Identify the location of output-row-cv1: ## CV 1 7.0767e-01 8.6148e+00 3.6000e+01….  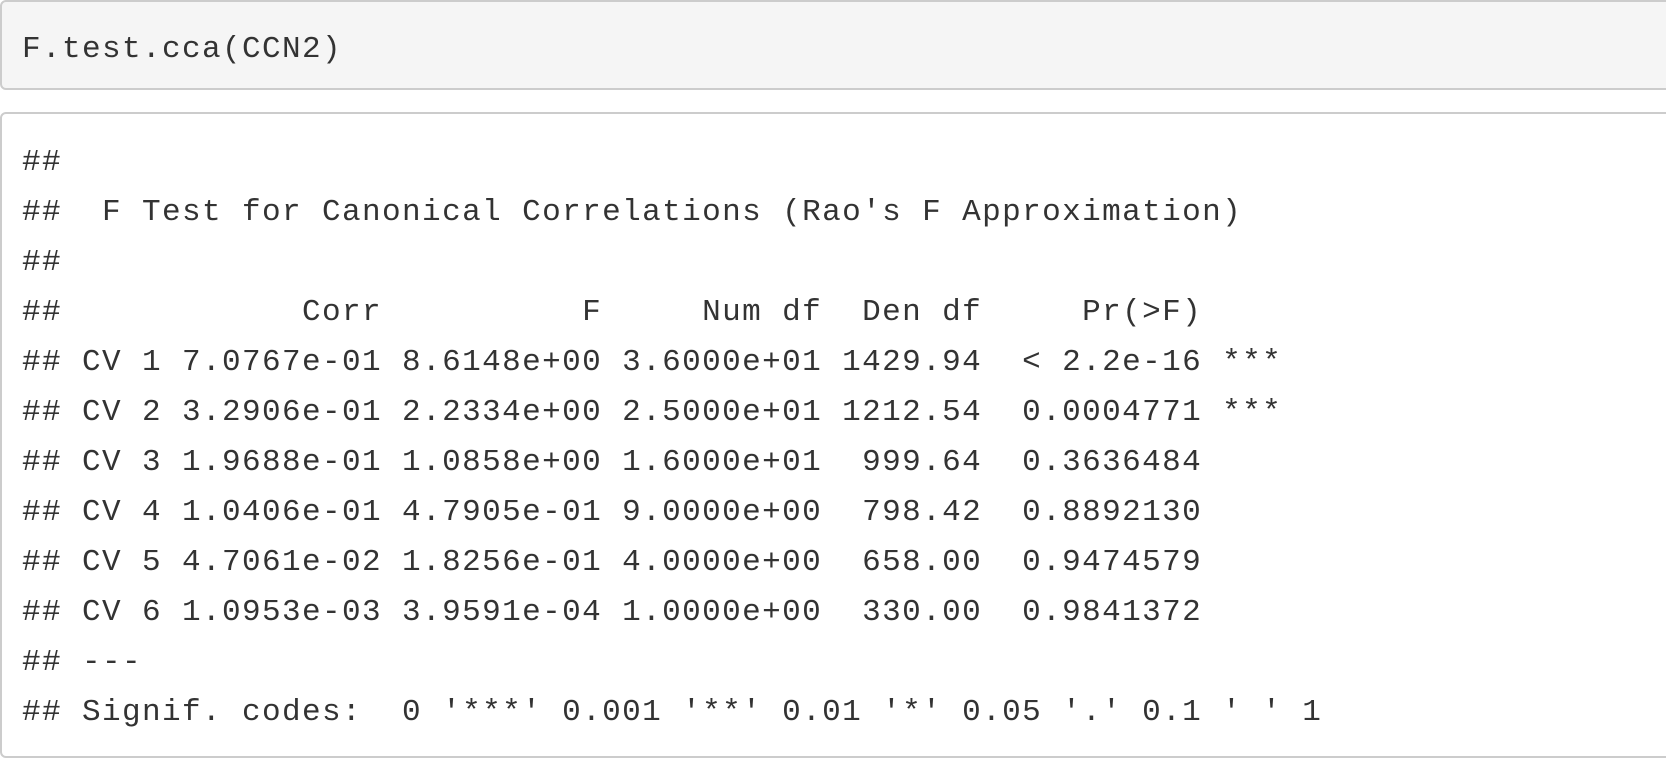
(652, 362).